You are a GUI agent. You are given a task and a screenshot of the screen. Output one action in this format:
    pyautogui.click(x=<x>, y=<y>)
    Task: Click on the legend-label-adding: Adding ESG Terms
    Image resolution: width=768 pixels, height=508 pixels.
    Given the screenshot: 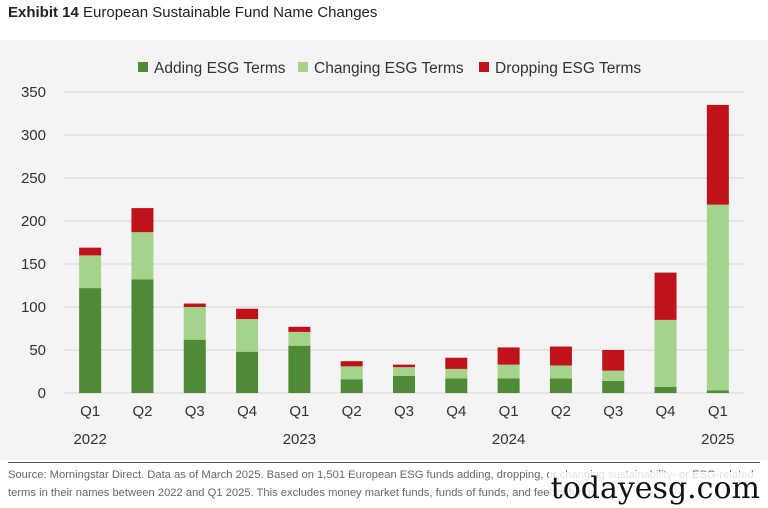 What is the action you would take?
    pyautogui.click(x=220, y=68)
    